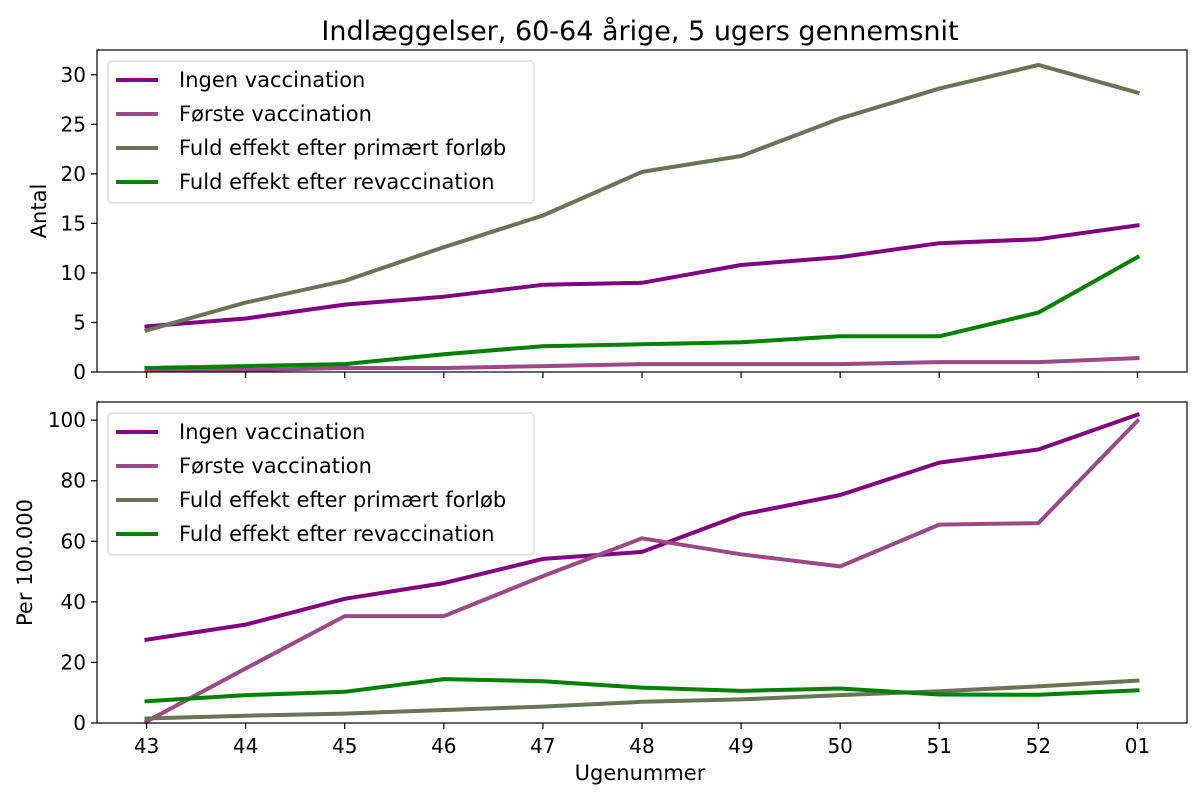 This screenshot has width=1200, height=800. I want to click on y-tick-label: 10, so click(73, 273).